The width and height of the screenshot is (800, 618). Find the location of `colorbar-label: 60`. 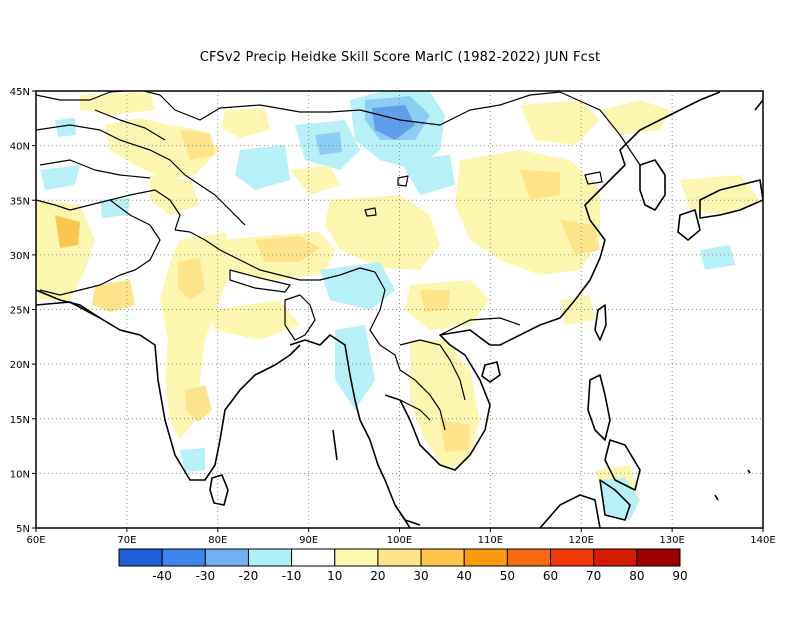

colorbar-label: 60 is located at coordinates (550, 576).